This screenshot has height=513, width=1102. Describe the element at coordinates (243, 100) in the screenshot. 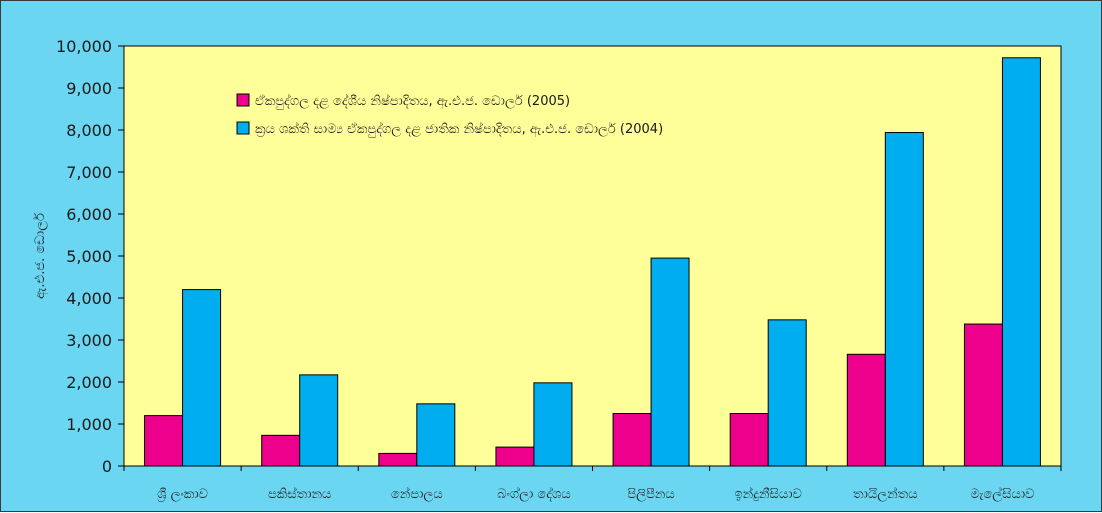

I see `legend-swatch-gdp` at that location.